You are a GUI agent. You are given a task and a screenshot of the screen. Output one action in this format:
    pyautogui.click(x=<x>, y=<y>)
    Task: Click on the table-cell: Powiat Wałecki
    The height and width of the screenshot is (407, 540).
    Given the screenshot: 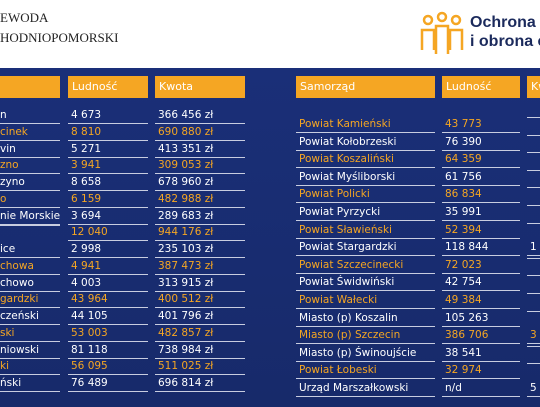 What is the action you would take?
    pyautogui.click(x=365, y=301)
    